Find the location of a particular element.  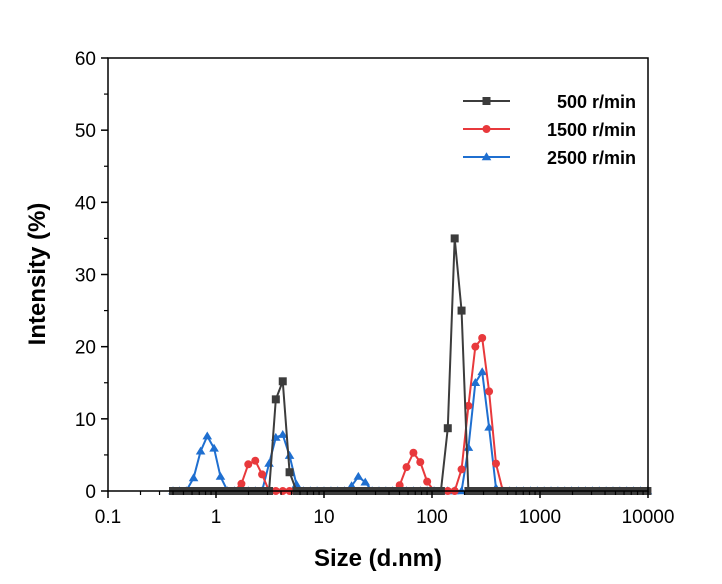

legend-entry-2: 1500 r/min is located at coordinates (549, 130).